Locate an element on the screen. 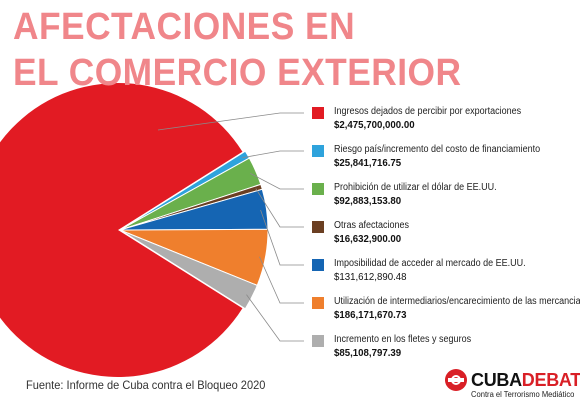 This screenshot has height=409, width=580. legend-value: $186,171,670.73 is located at coordinates (370, 315).